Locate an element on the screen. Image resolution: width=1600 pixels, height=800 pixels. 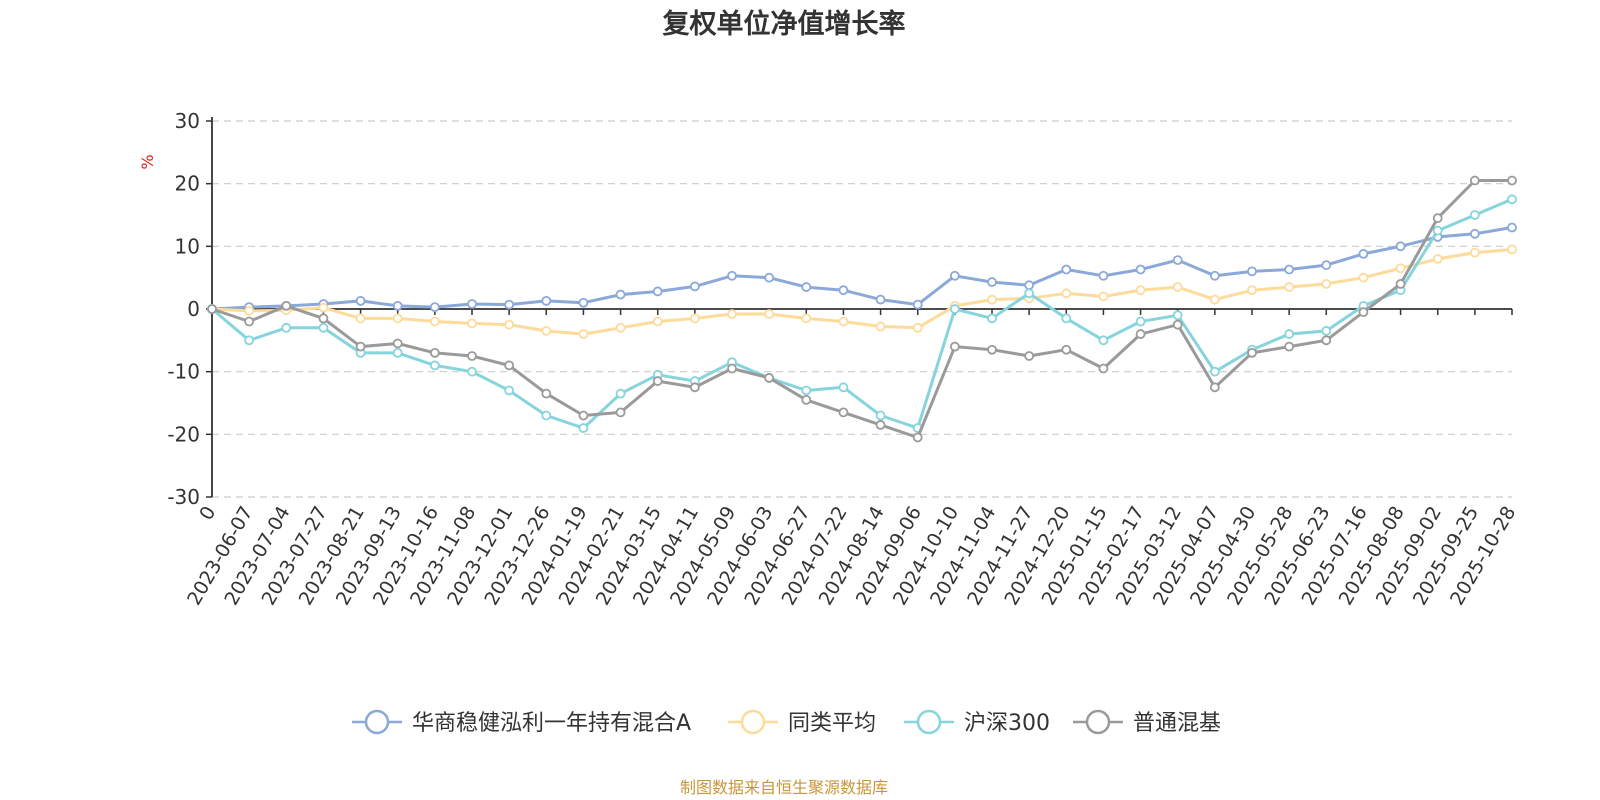
legend-label: 普通混基 is located at coordinates (1177, 723).